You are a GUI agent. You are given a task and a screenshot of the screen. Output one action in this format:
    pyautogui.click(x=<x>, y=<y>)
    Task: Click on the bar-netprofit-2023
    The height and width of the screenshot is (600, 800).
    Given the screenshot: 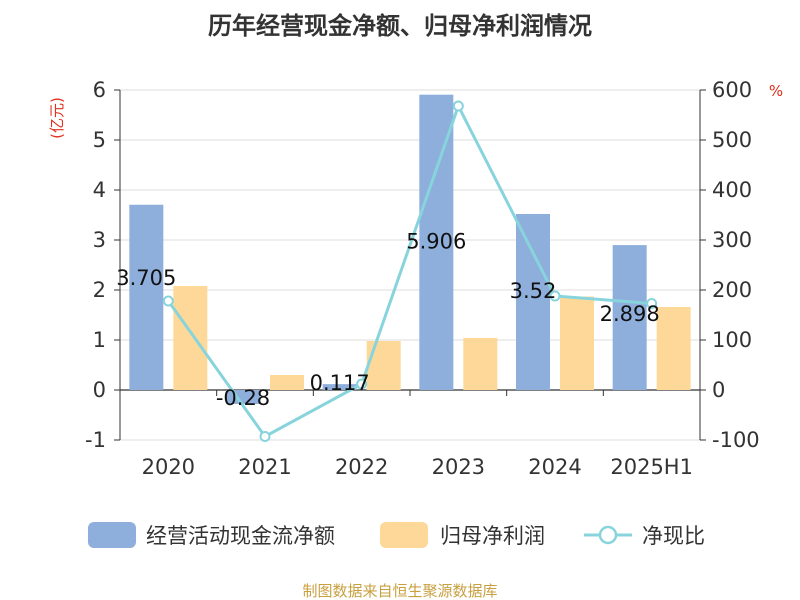 What is the action you would take?
    pyautogui.click(x=480, y=364)
    